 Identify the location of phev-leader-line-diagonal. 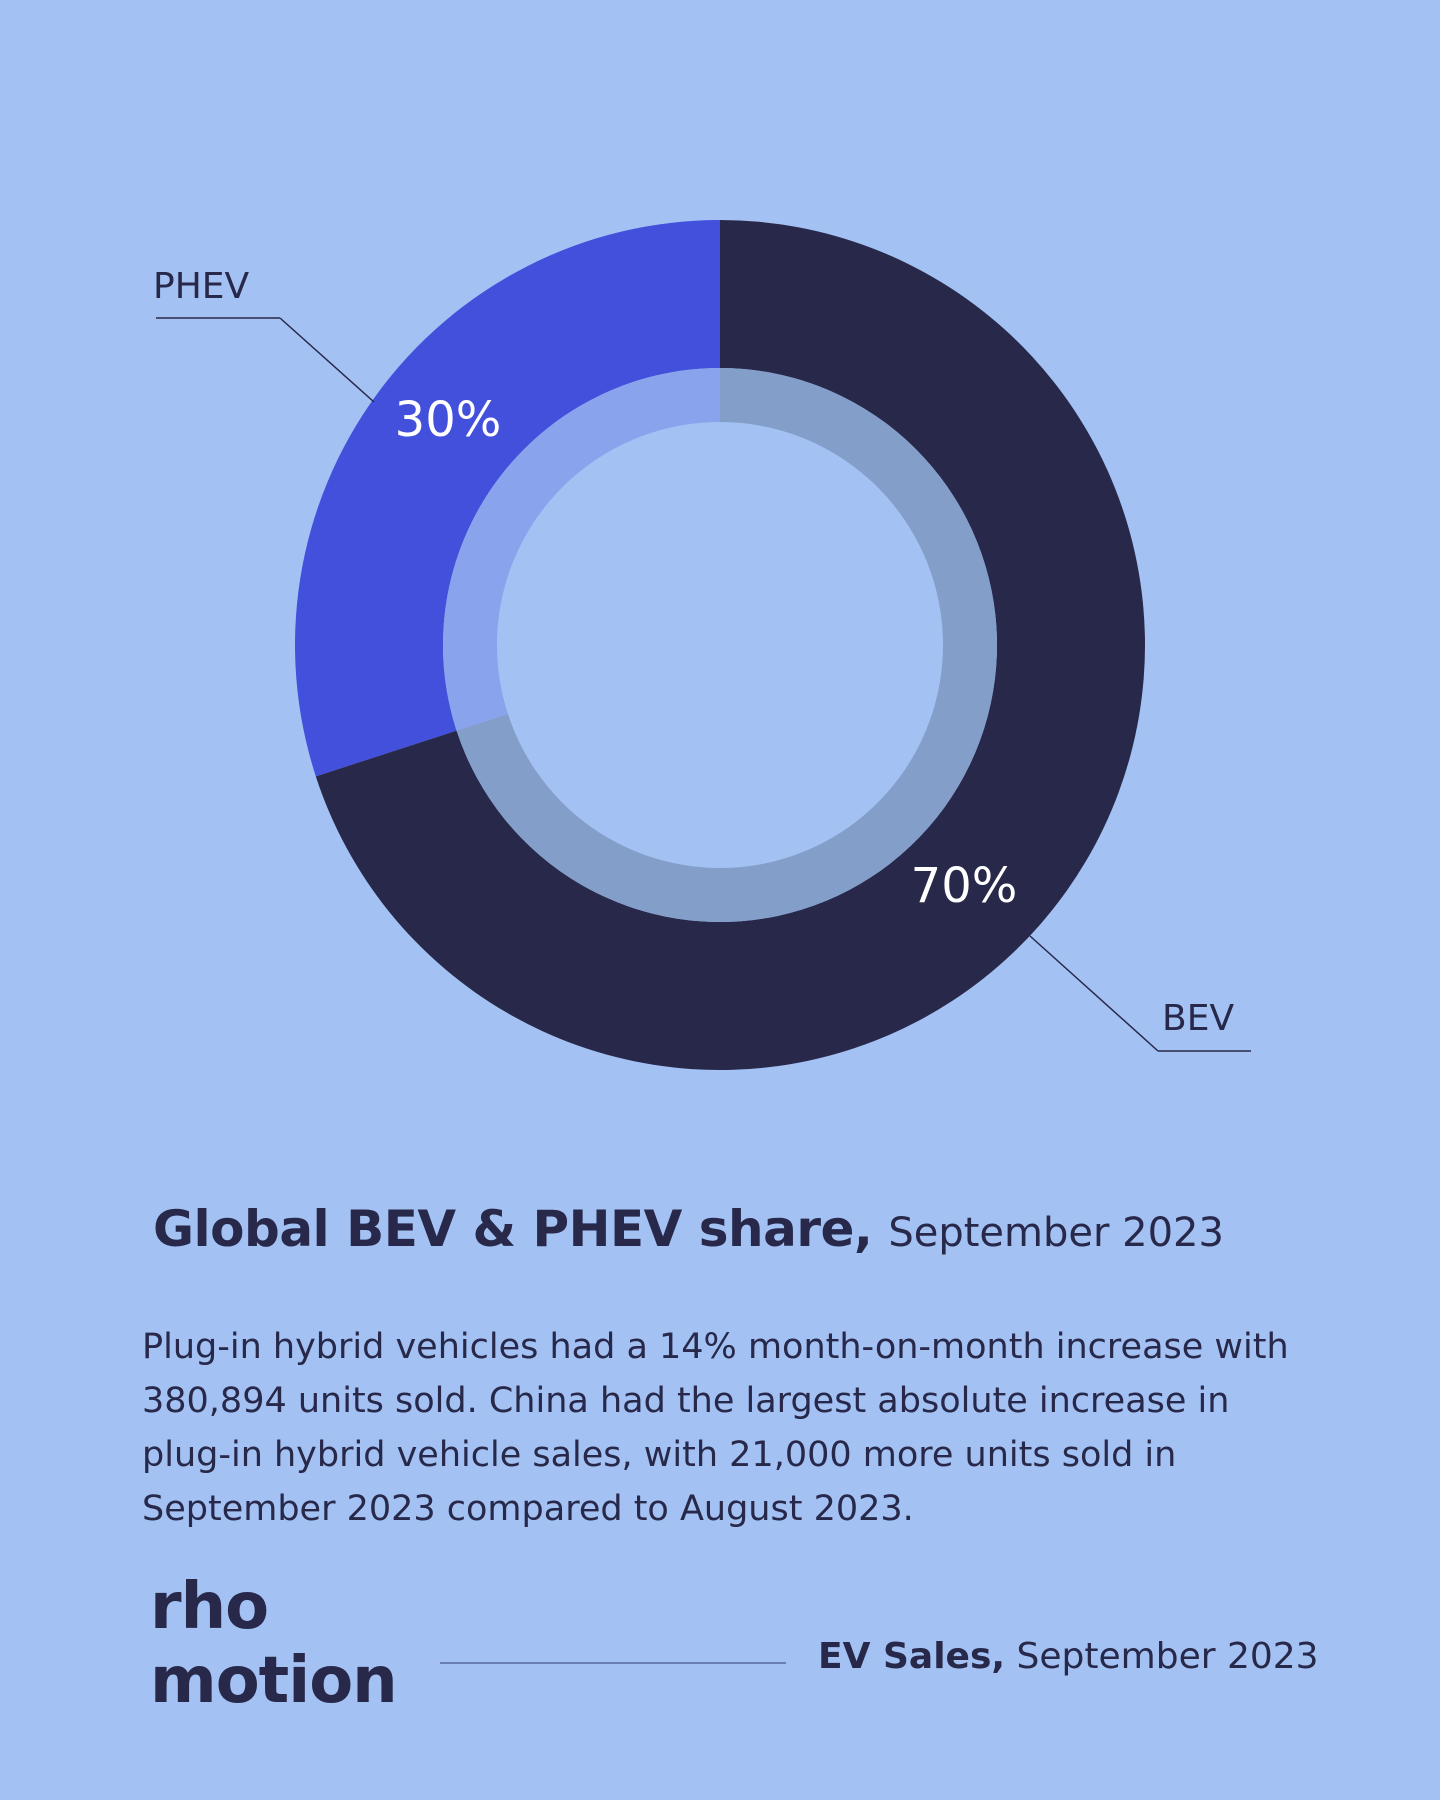
(327, 360).